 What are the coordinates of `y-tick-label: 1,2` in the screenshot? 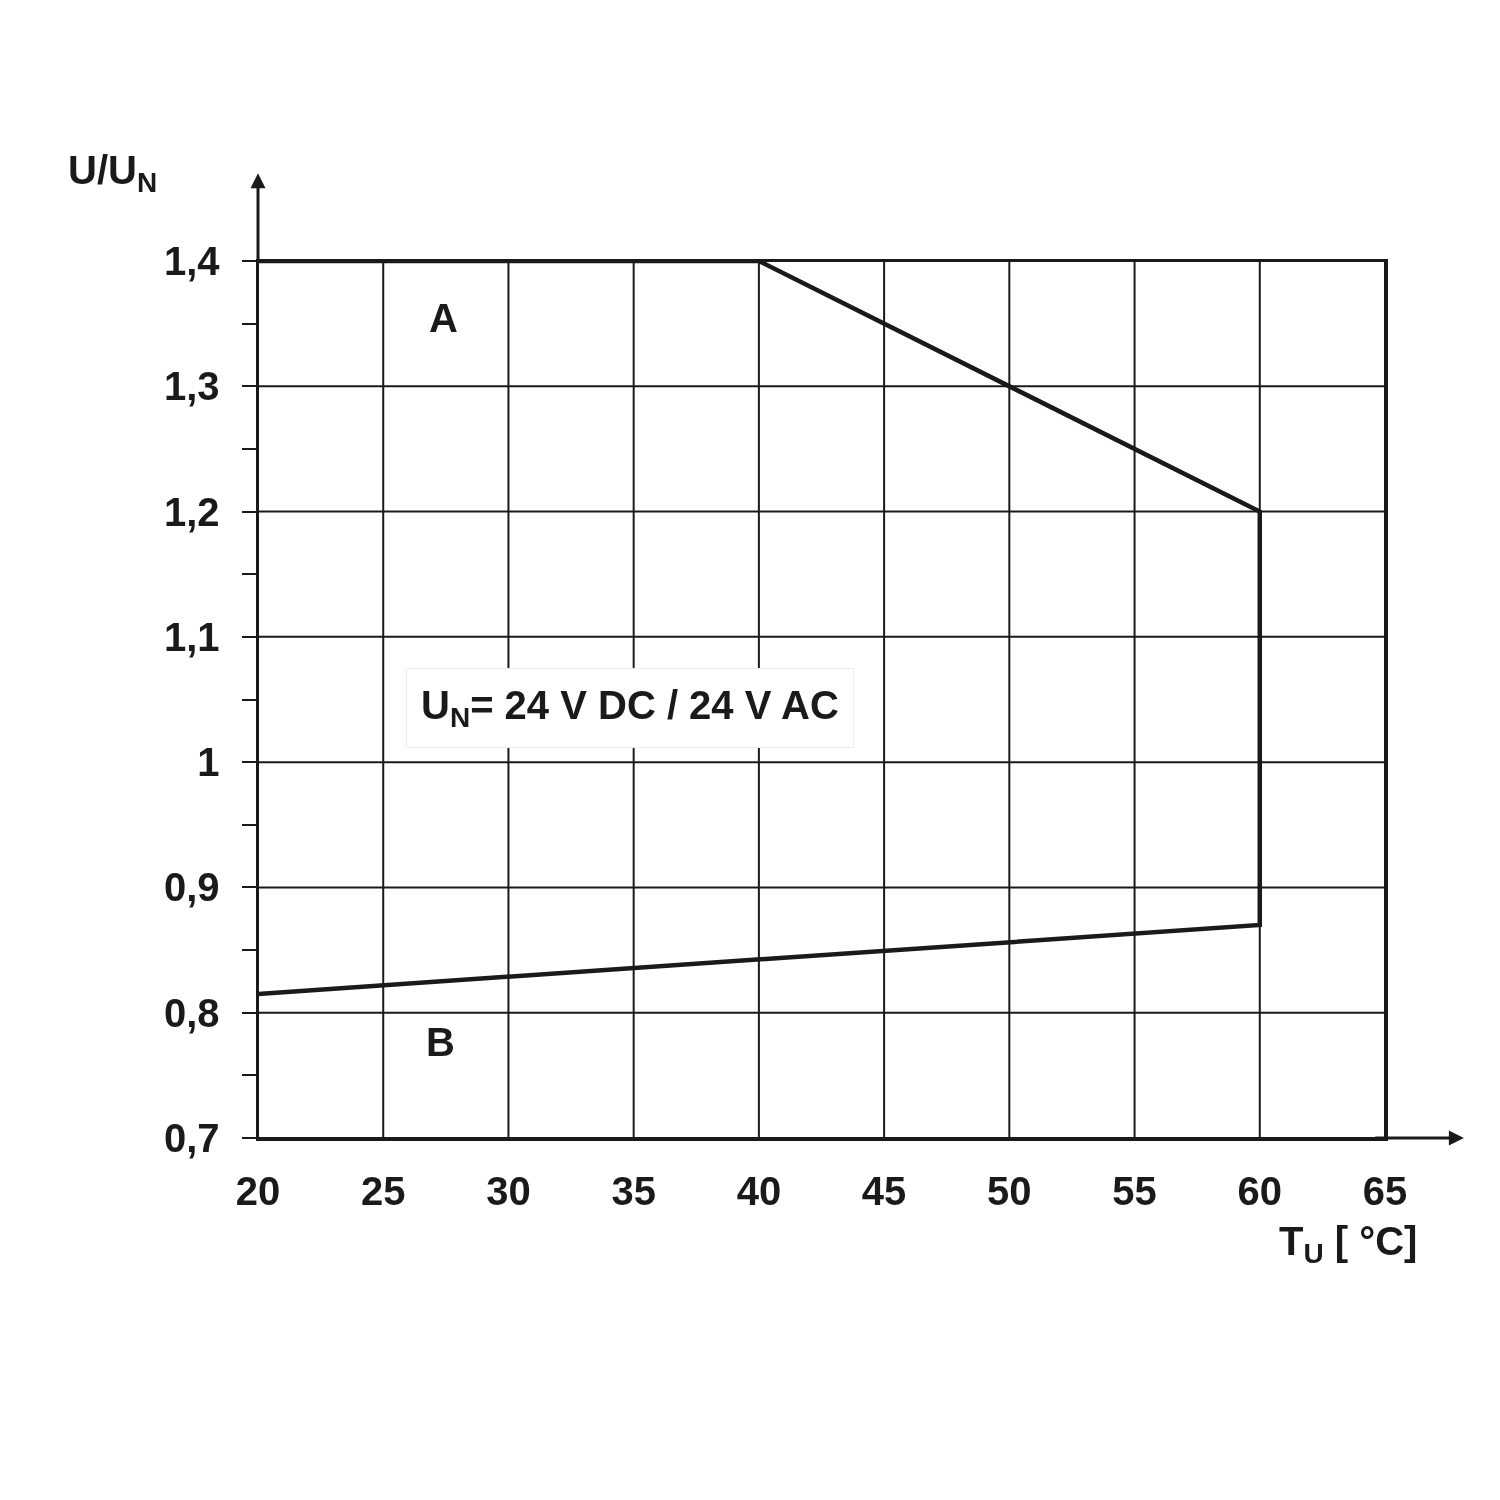 It's located at (191, 511).